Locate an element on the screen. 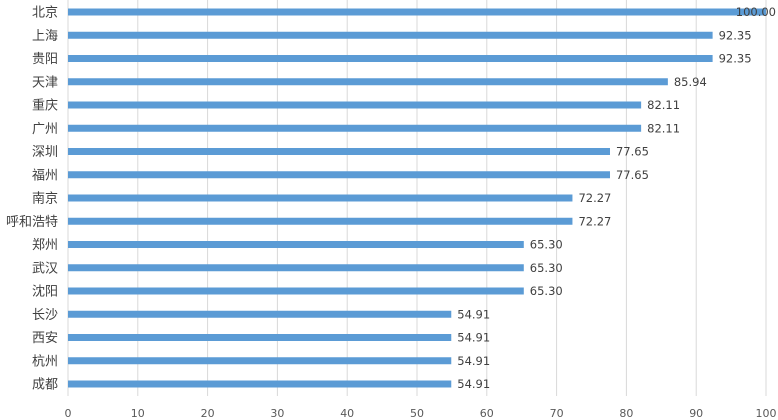  x-axis-ticks: 0 10 20 30 40 50 60 70 80 90 100 is located at coordinates (421, 413).